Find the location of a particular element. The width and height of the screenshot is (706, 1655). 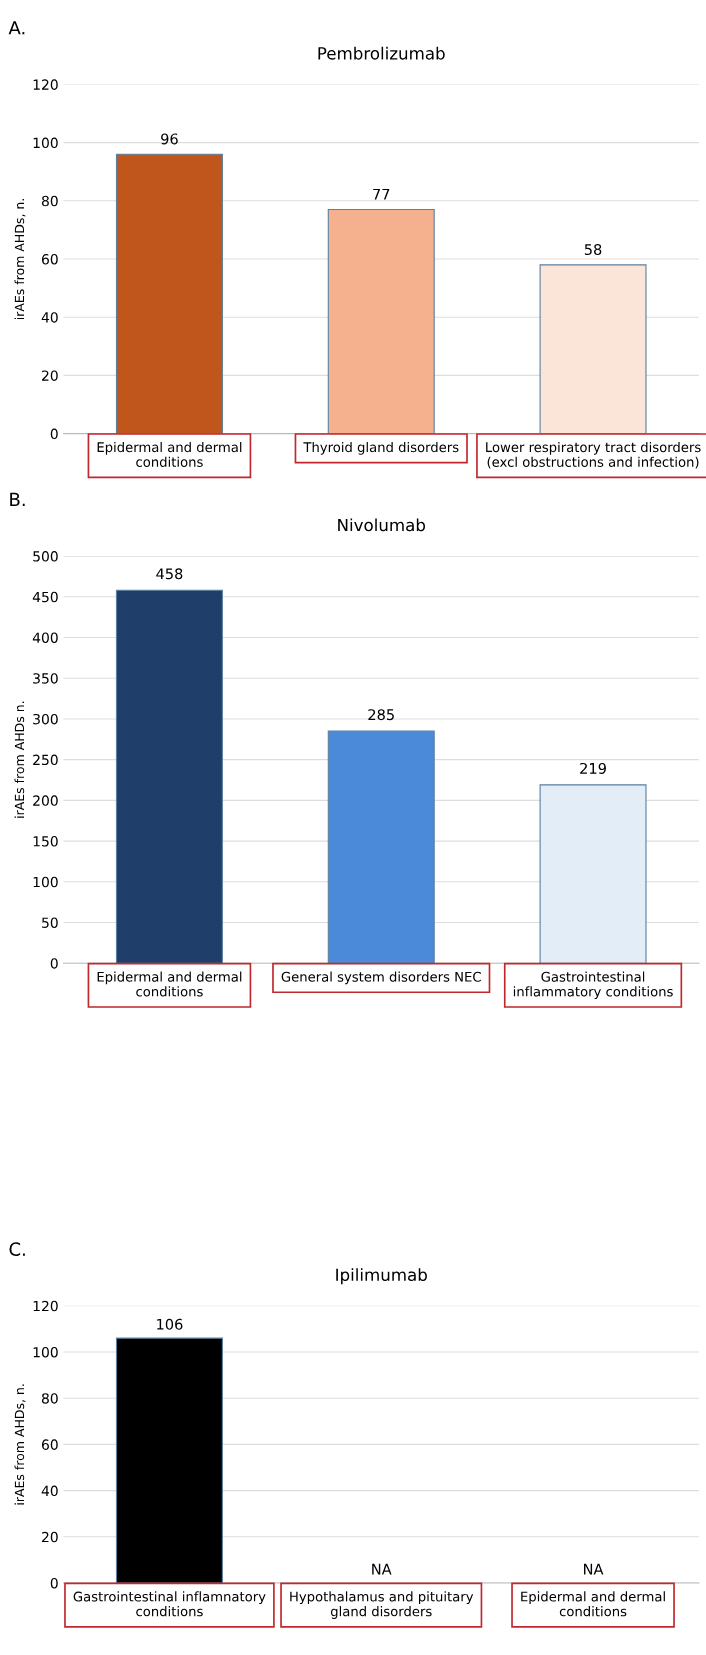

text: A. is located at coordinates (16, 28).